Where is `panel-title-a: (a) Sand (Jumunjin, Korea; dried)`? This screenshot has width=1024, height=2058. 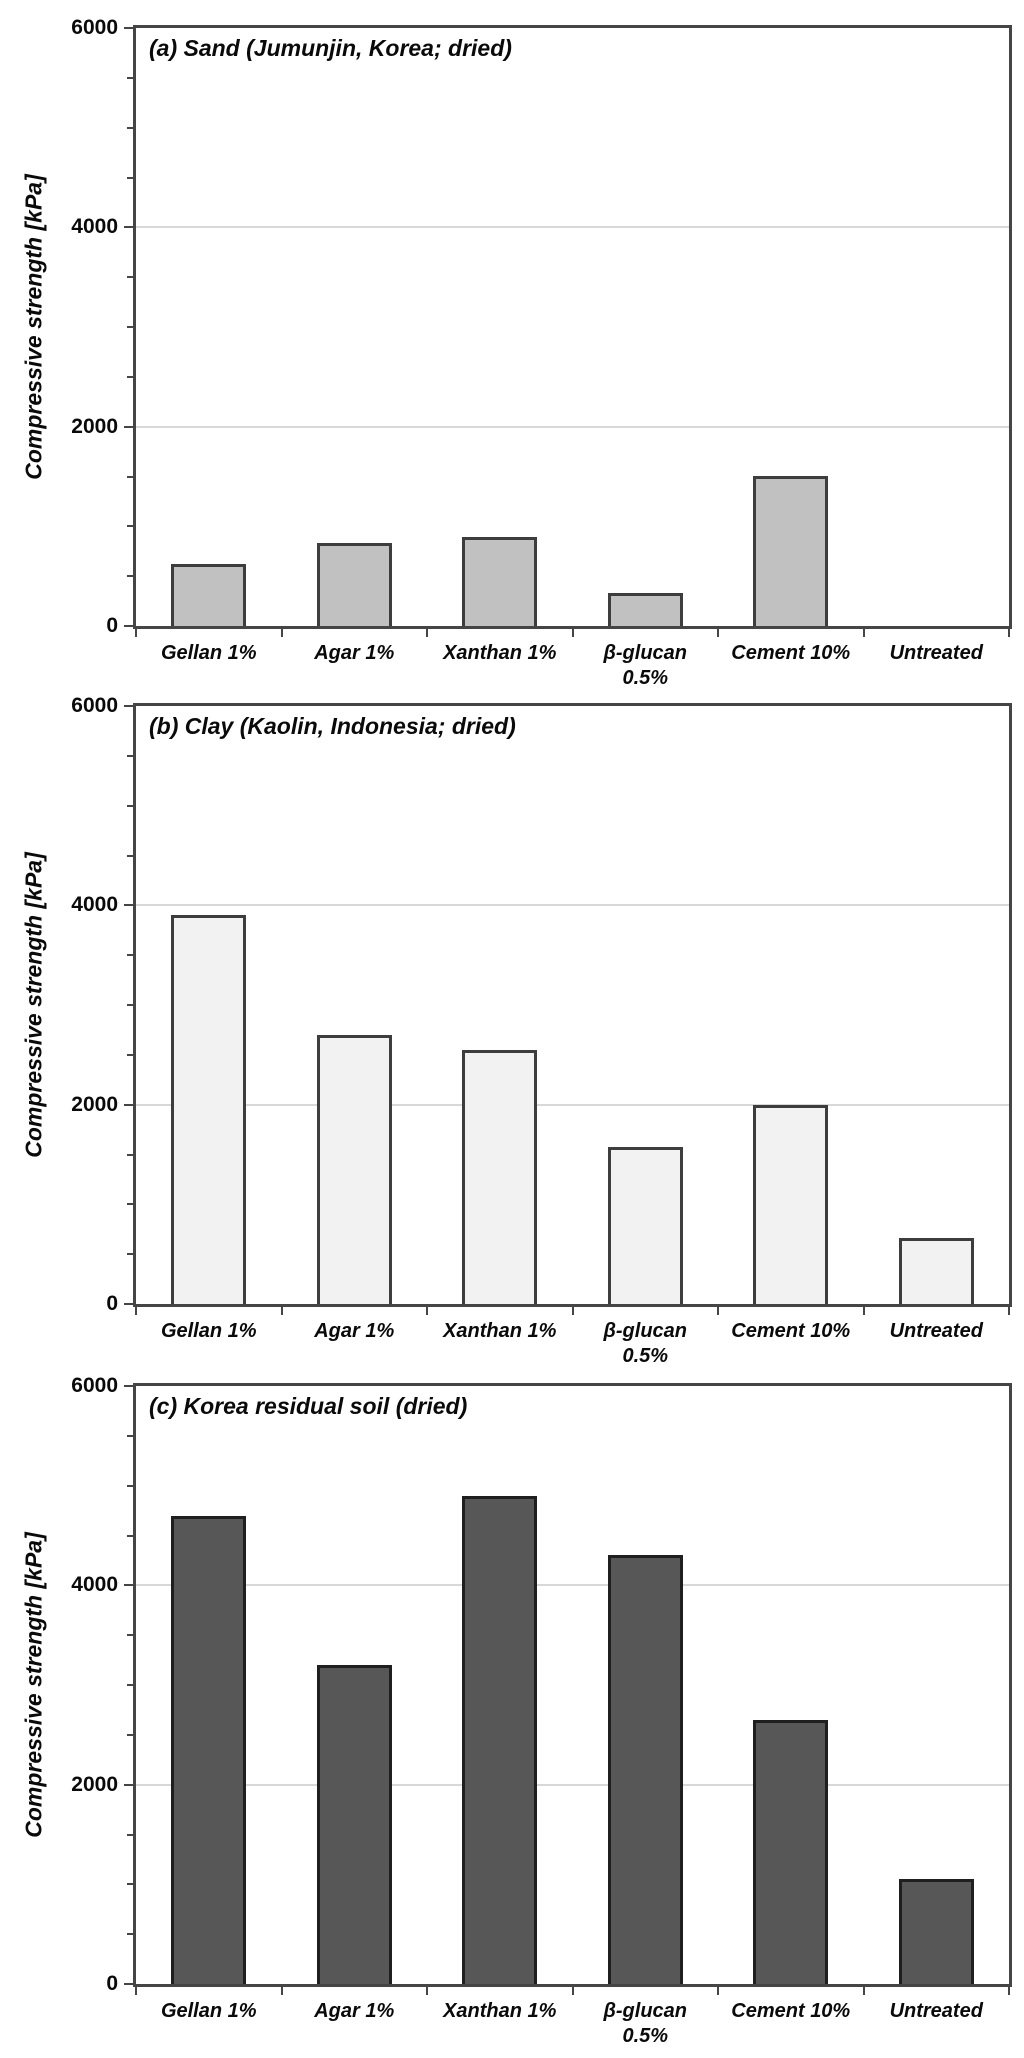 panel-title-a: (a) Sand (Jumunjin, Korea; dried) is located at coordinates (330, 48).